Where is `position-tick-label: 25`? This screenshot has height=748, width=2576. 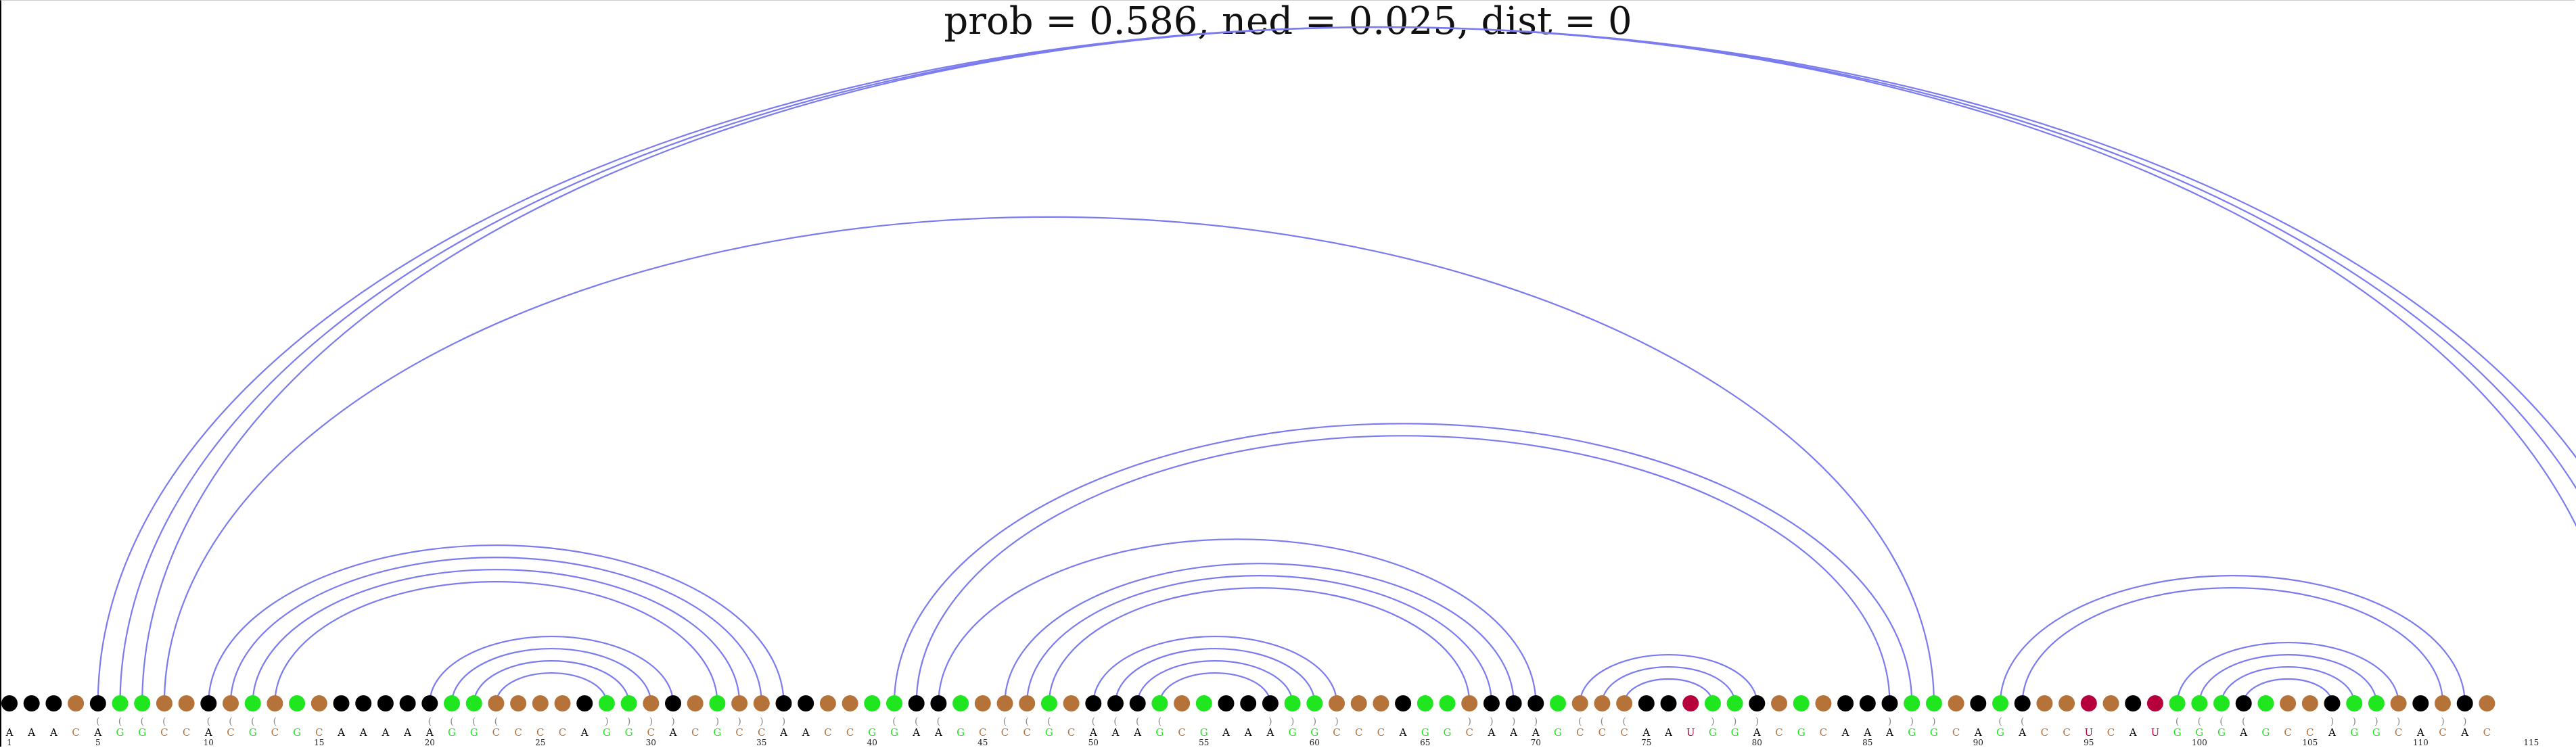 position-tick-label: 25 is located at coordinates (540, 742).